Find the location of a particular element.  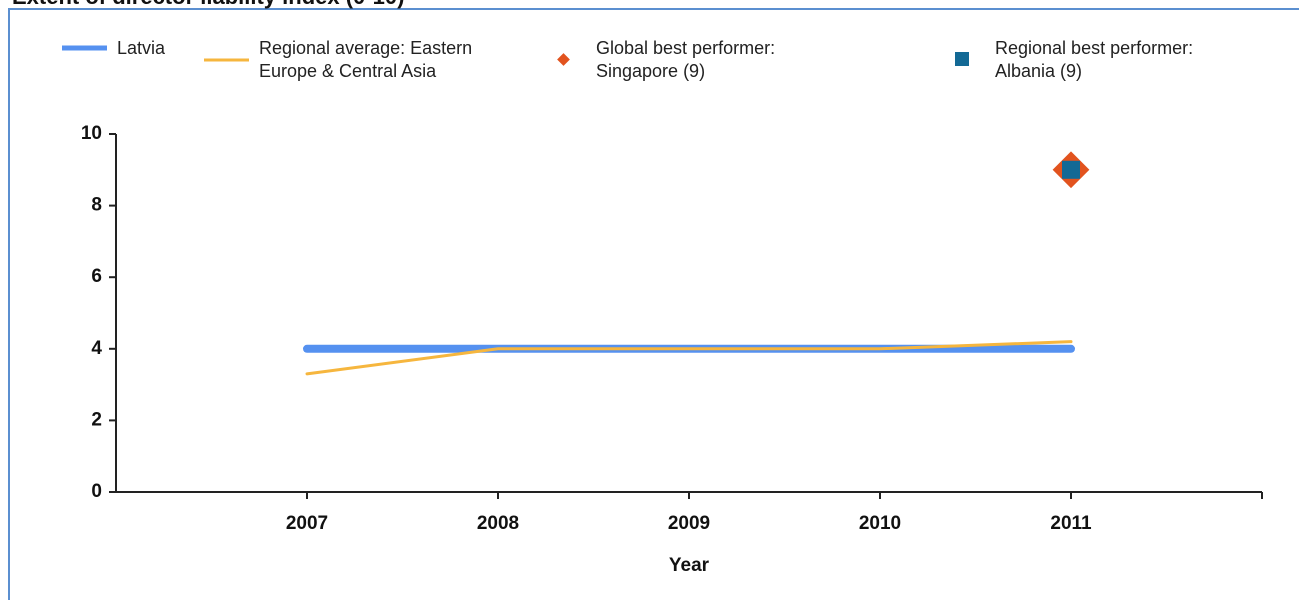

y-tick-label: 4 is located at coordinates (96, 348).